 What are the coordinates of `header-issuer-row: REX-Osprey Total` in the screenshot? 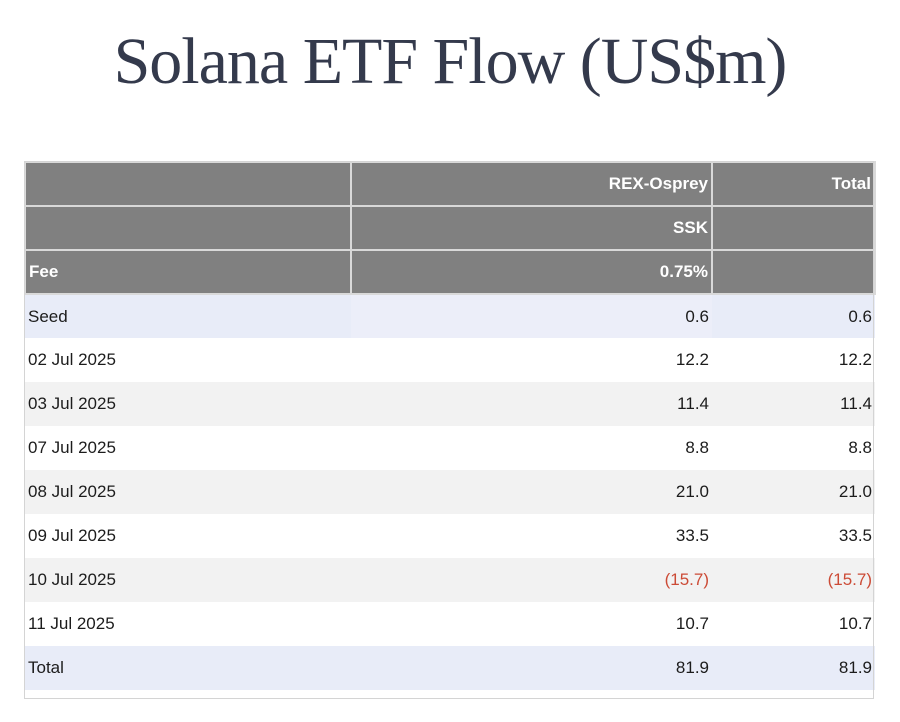 It's located at (450, 184).